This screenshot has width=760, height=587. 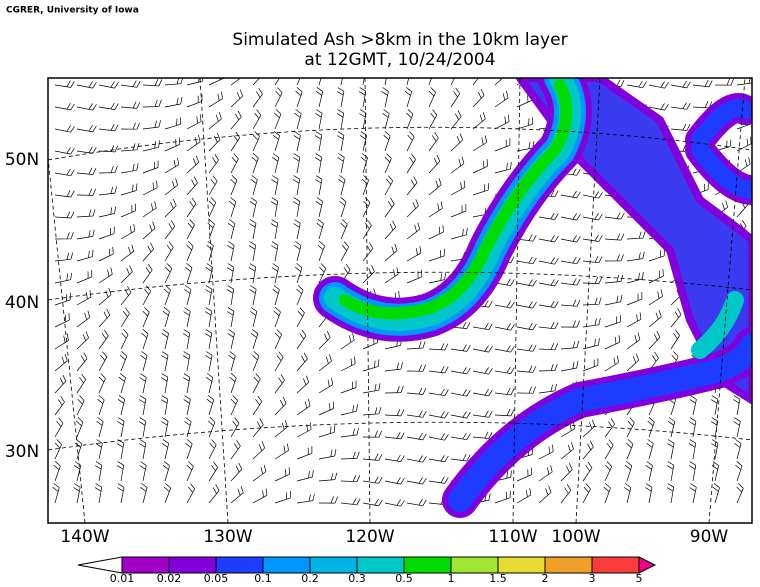 What do you see at coordinates (357, 578) in the screenshot?
I see `colorbar-label: 0.3` at bounding box center [357, 578].